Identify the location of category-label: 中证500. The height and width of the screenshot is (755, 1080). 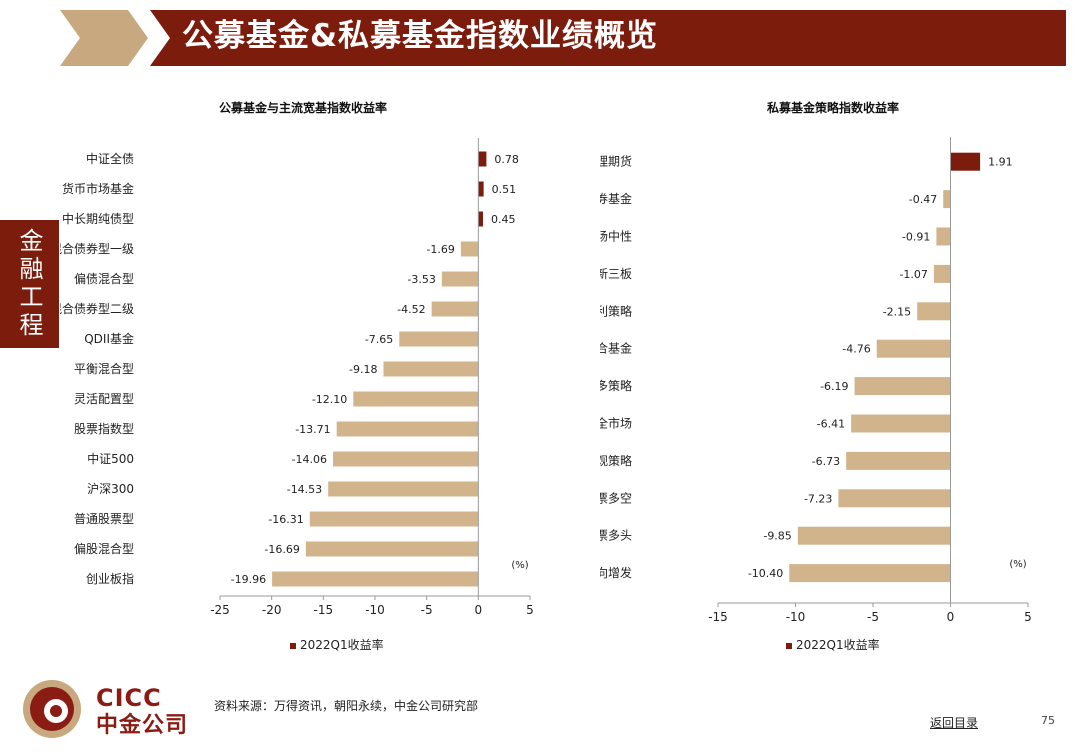
(110, 458).